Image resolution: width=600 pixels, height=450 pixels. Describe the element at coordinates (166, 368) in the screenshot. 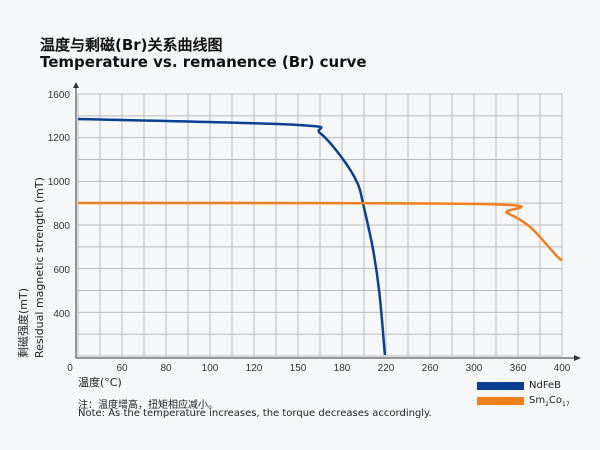

I see `x-tick-label: 80` at that location.